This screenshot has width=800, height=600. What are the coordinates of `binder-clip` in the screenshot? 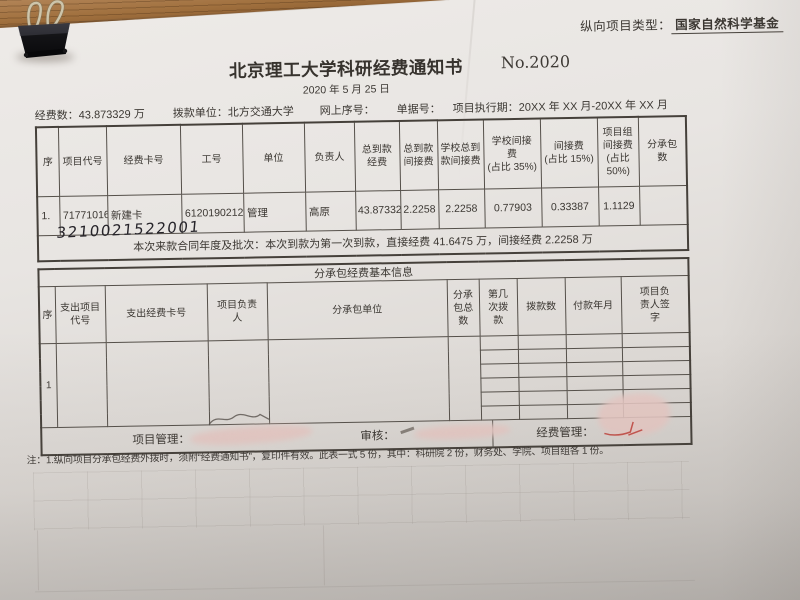 It's located at (44, 29).